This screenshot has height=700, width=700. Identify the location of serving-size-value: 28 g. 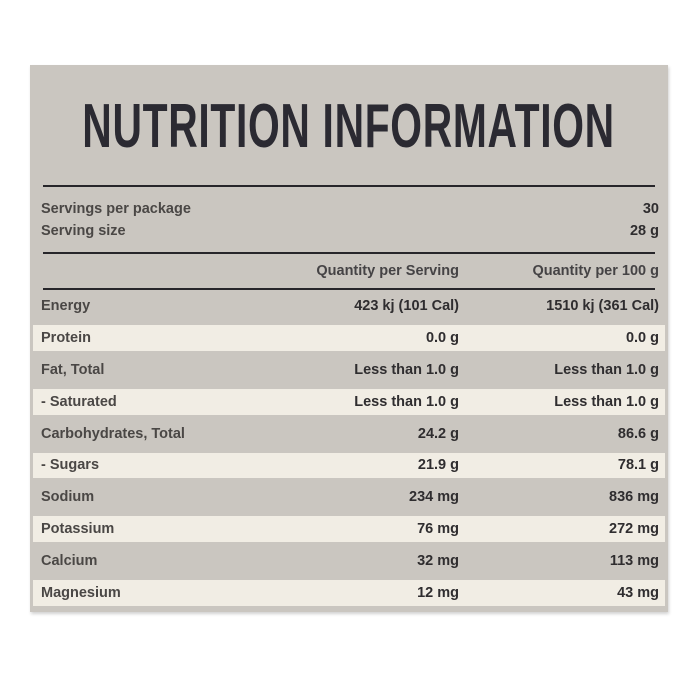
(644, 231).